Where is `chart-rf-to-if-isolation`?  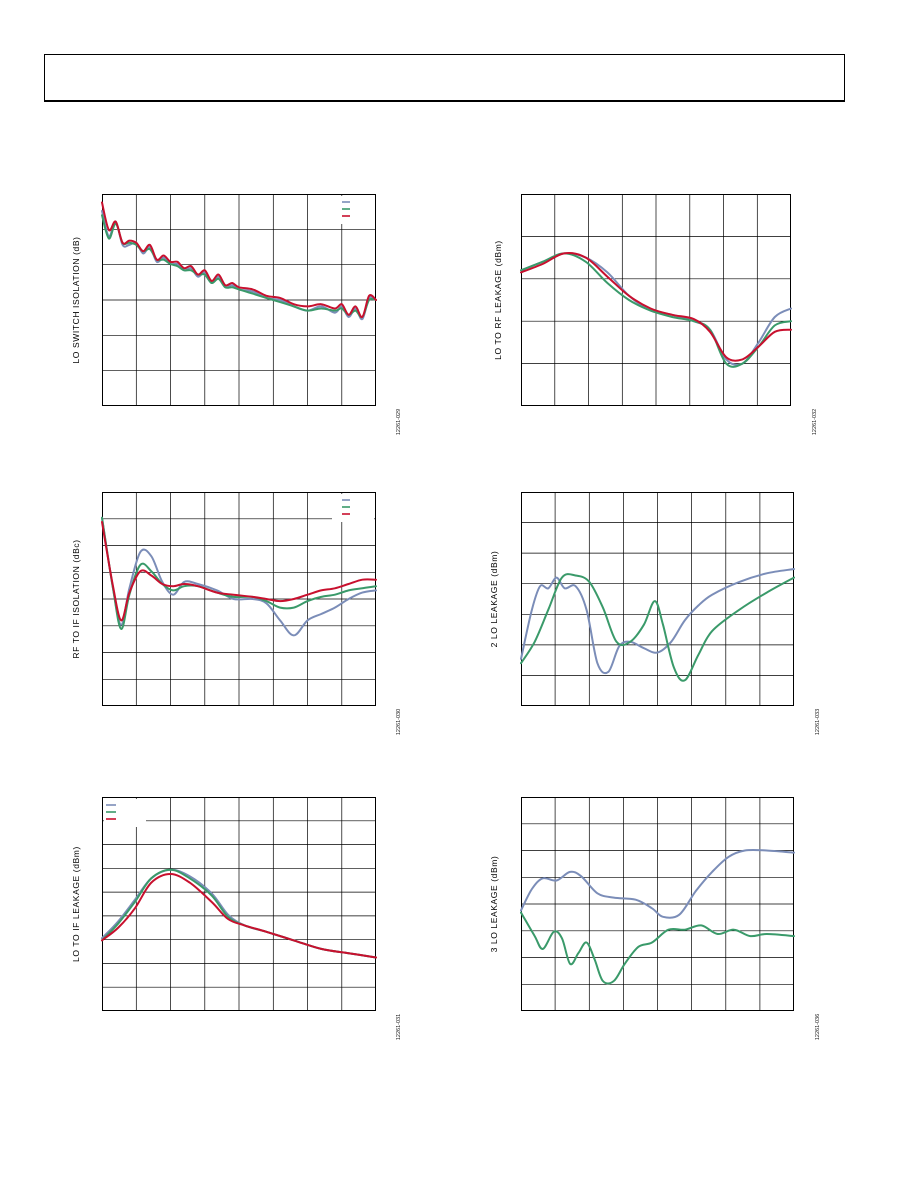 chart-rf-to-if-isolation is located at coordinates (239, 599).